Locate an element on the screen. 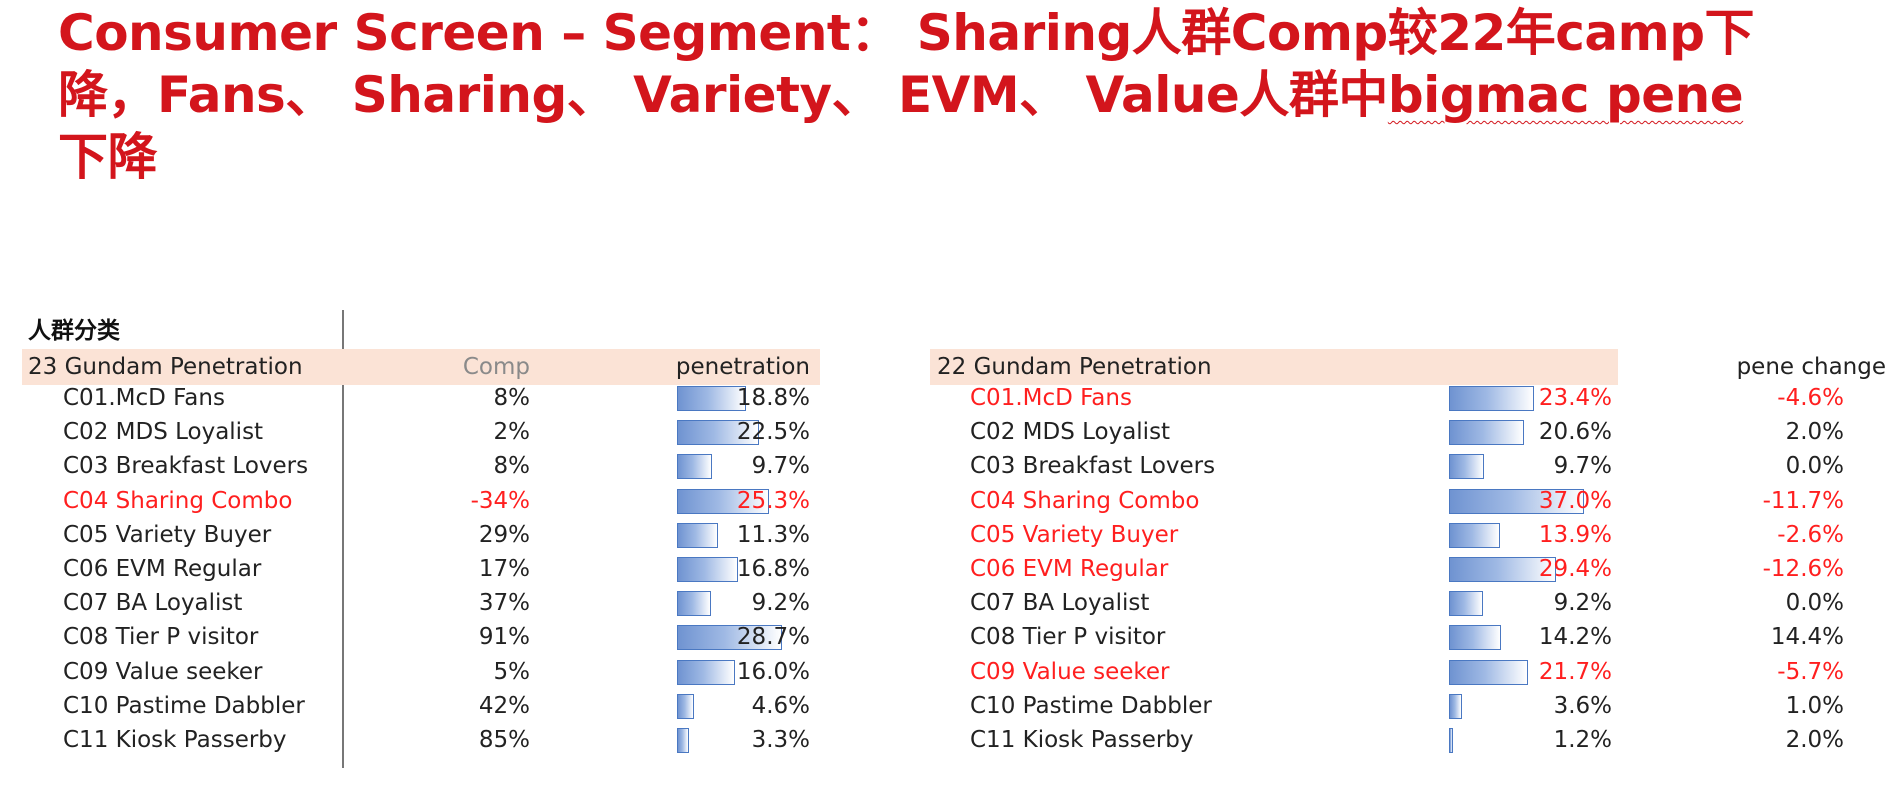 Image resolution: width=1892 pixels, height=800 pixels. left-header-band is located at coordinates (421, 367).